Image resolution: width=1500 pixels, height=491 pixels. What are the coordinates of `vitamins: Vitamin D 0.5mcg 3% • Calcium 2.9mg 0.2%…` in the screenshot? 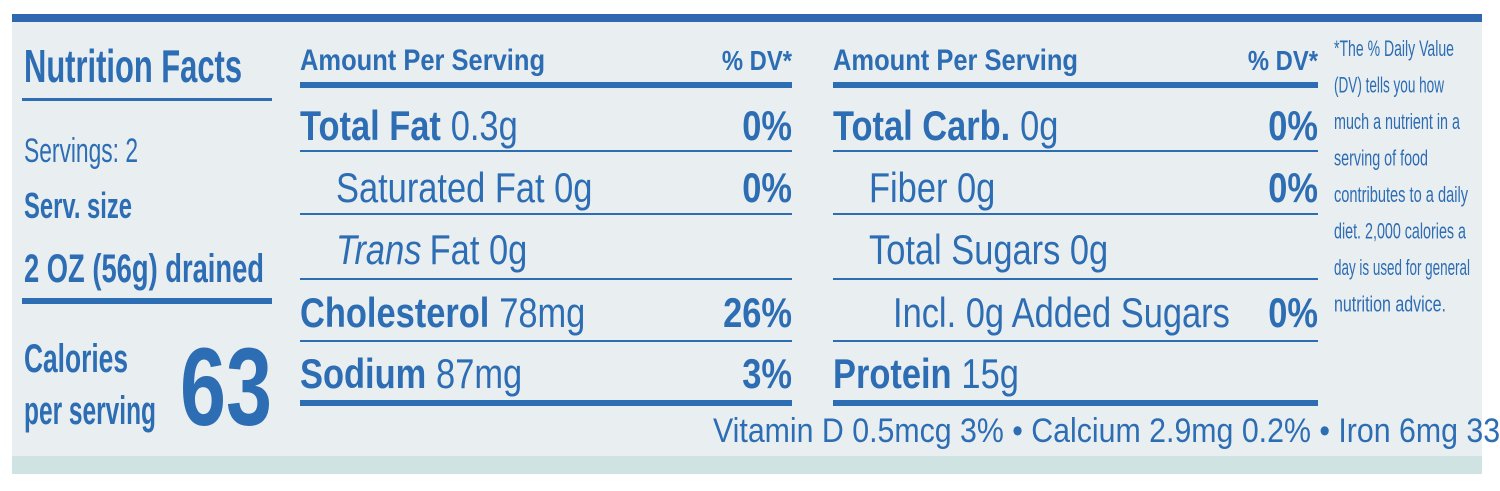 It's located at (1106, 431).